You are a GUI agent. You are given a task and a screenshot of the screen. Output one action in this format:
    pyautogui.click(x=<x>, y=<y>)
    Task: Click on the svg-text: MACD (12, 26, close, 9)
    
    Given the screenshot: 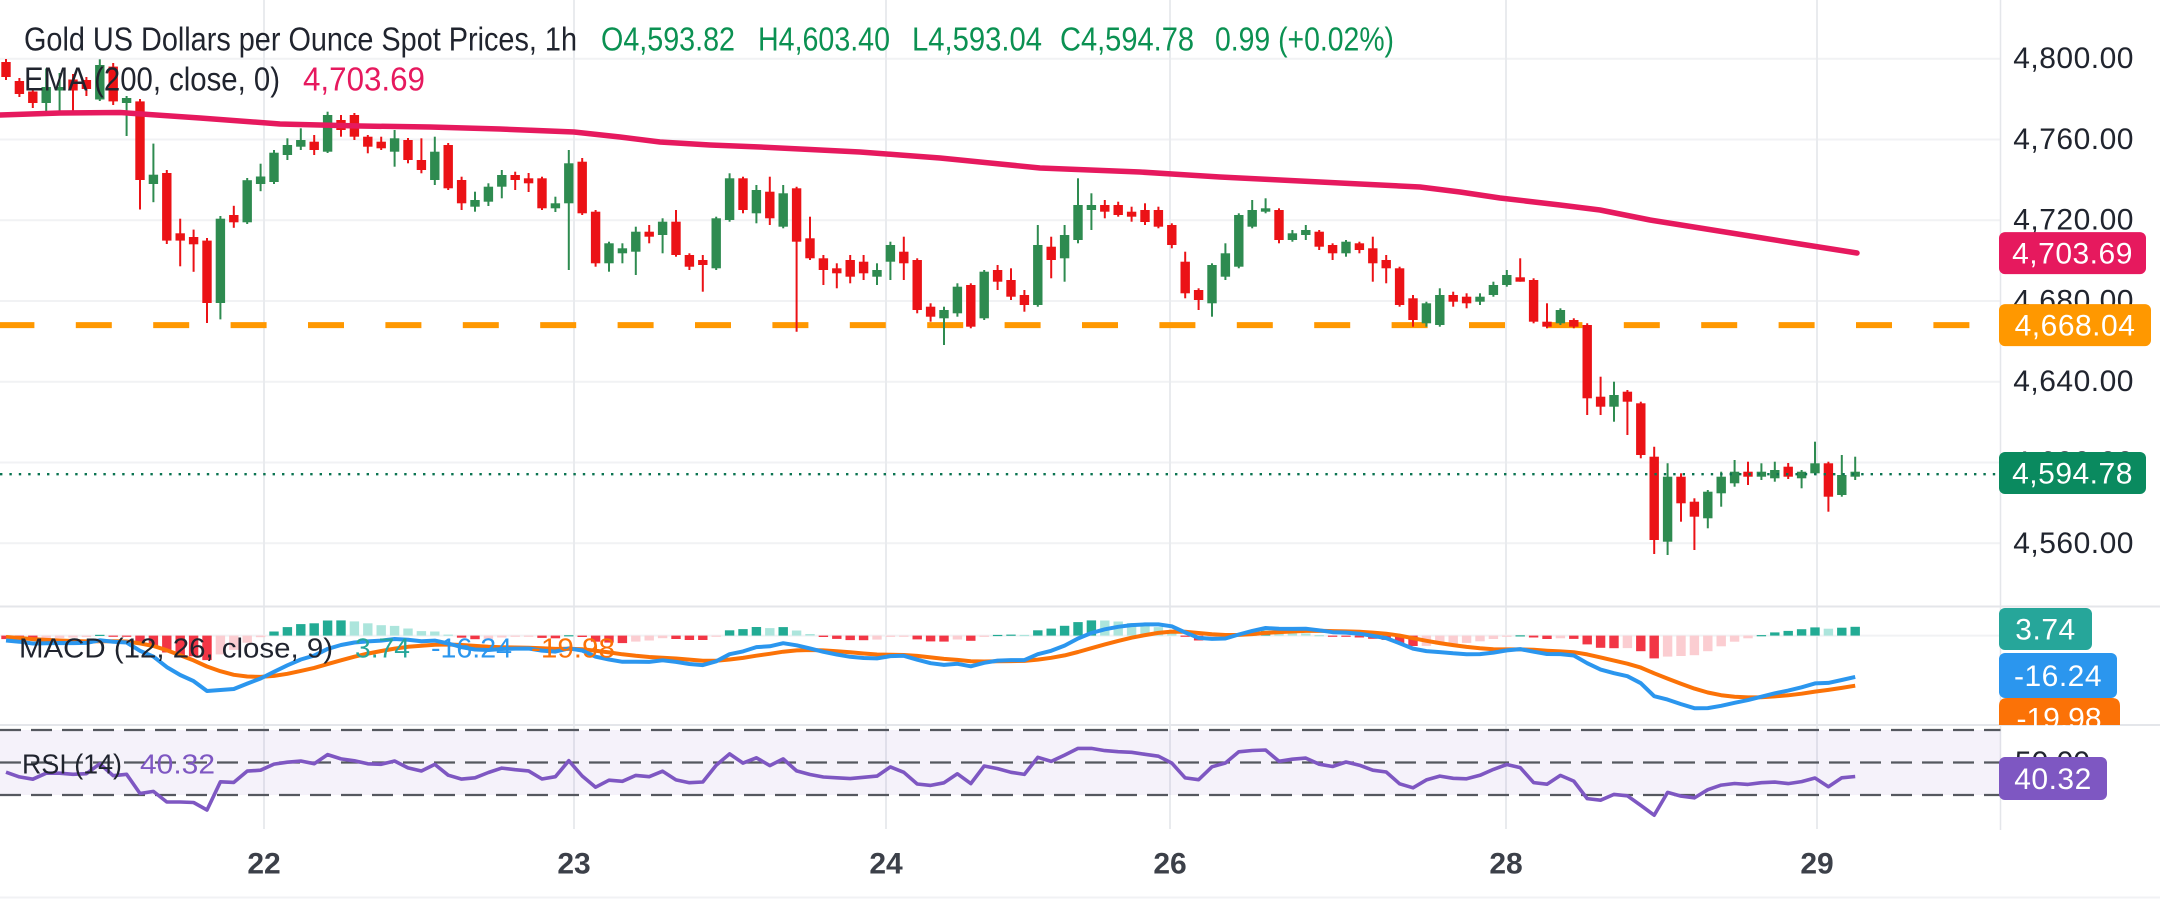 What is the action you would take?
    pyautogui.click(x=176, y=648)
    